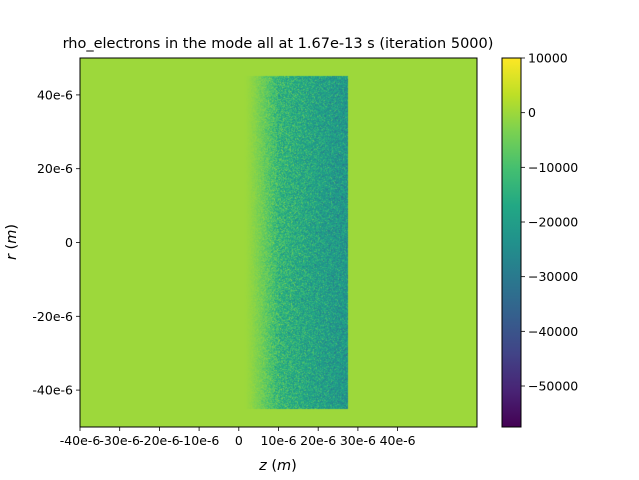 This screenshot has height=480, width=639. I want to click on y-axis-ticks: 40e-6 20e-6 0 -20e-6 -40e-6, so click(56, 242).